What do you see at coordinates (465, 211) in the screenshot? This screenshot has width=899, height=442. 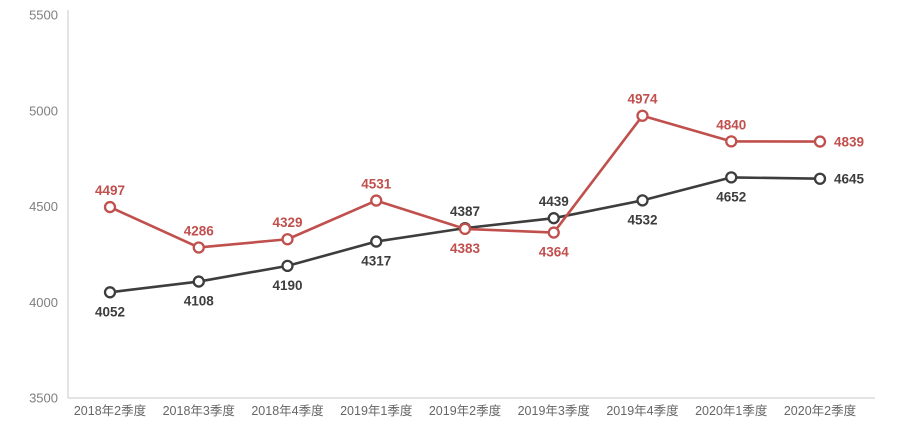 I see `black-series-data-label: 4387` at bounding box center [465, 211].